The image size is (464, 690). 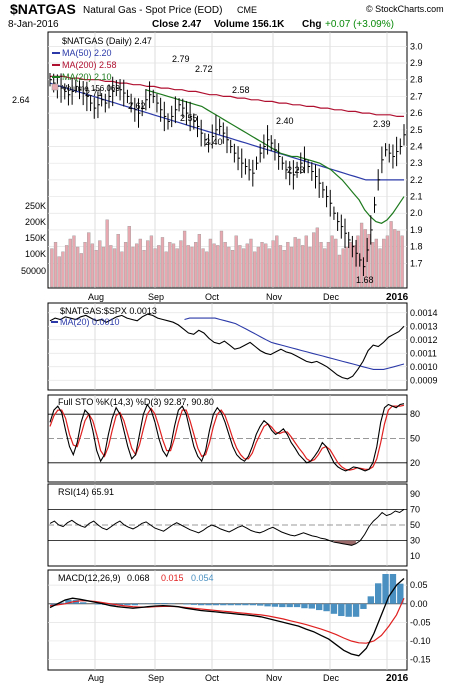 What do you see at coordinates (416, 130) in the screenshot?
I see `price-tick-label: 2.5` at bounding box center [416, 130].